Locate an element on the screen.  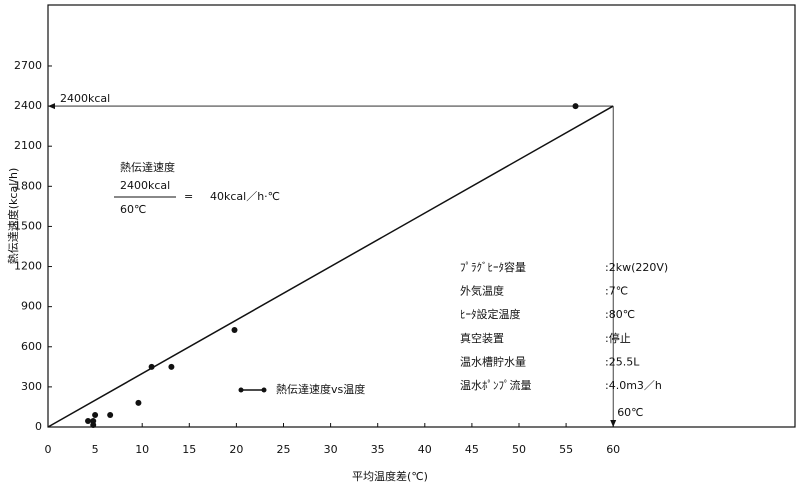
x-tick-label: 20 is located at coordinates (236, 449).